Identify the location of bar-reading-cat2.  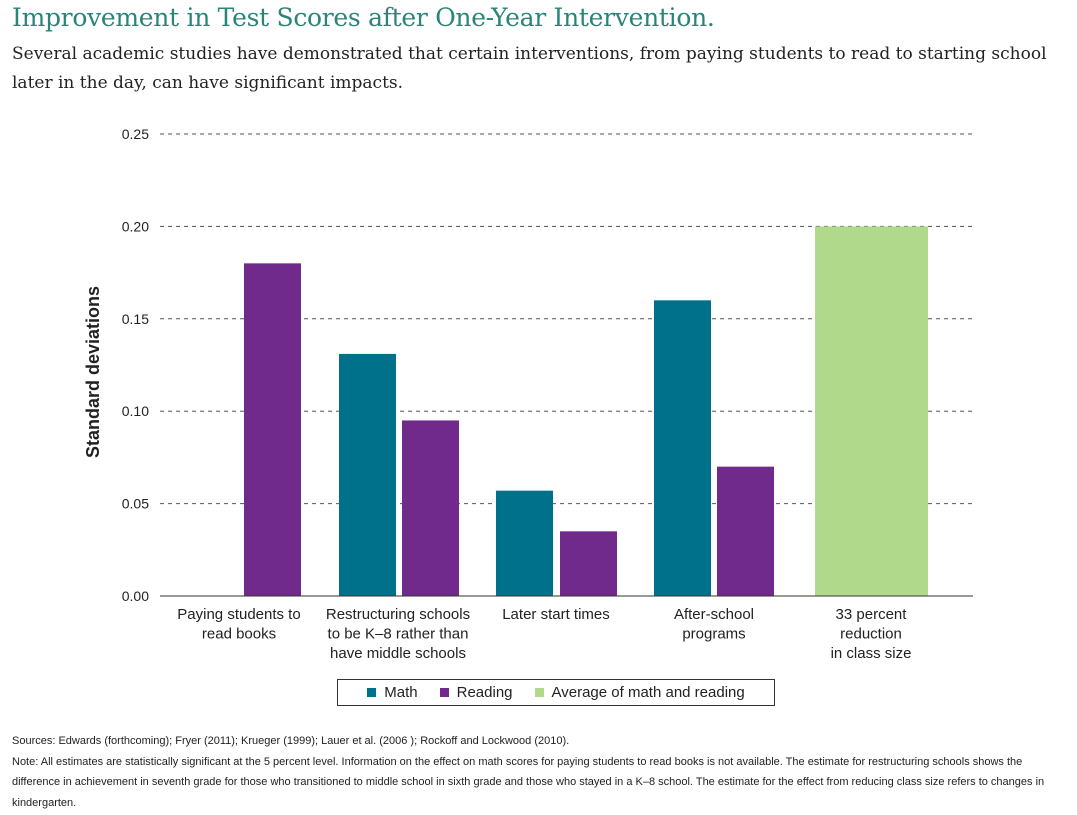
(430, 508).